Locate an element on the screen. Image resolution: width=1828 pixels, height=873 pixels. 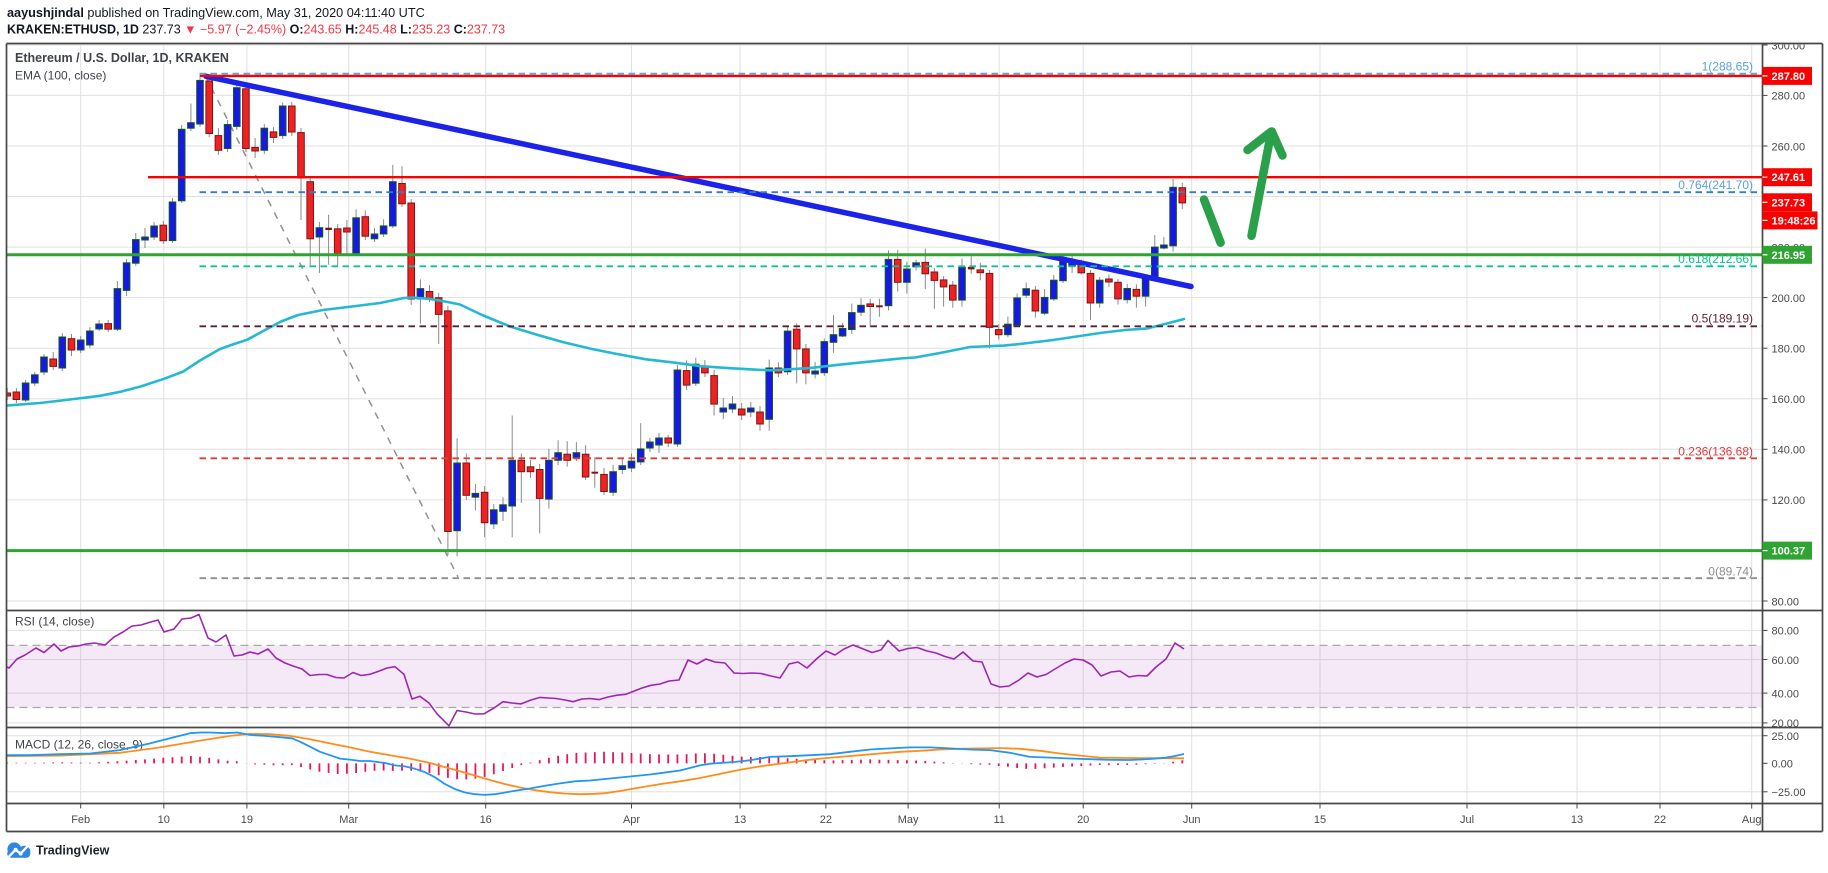
svg-text: 200.00 is located at coordinates (1789, 299).